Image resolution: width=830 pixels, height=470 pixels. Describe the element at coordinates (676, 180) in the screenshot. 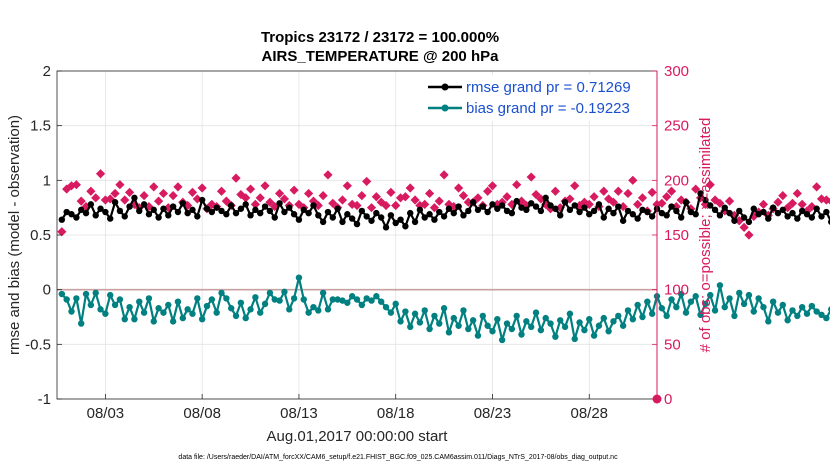

I see `right-y-tick-label: 200` at that location.